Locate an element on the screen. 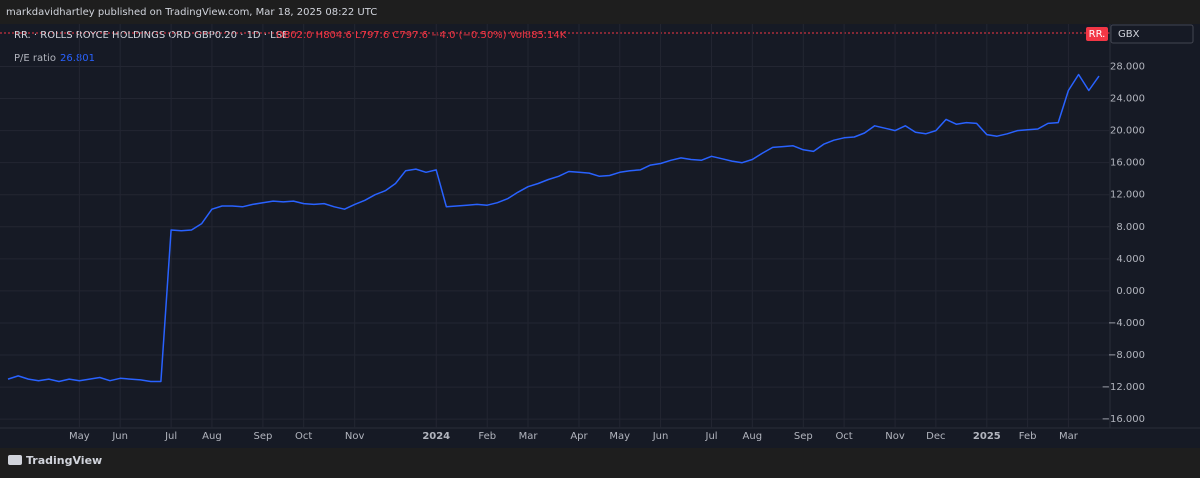 The width and height of the screenshot is (1200, 478). y-tick-label: 0.000 is located at coordinates (1130, 291).